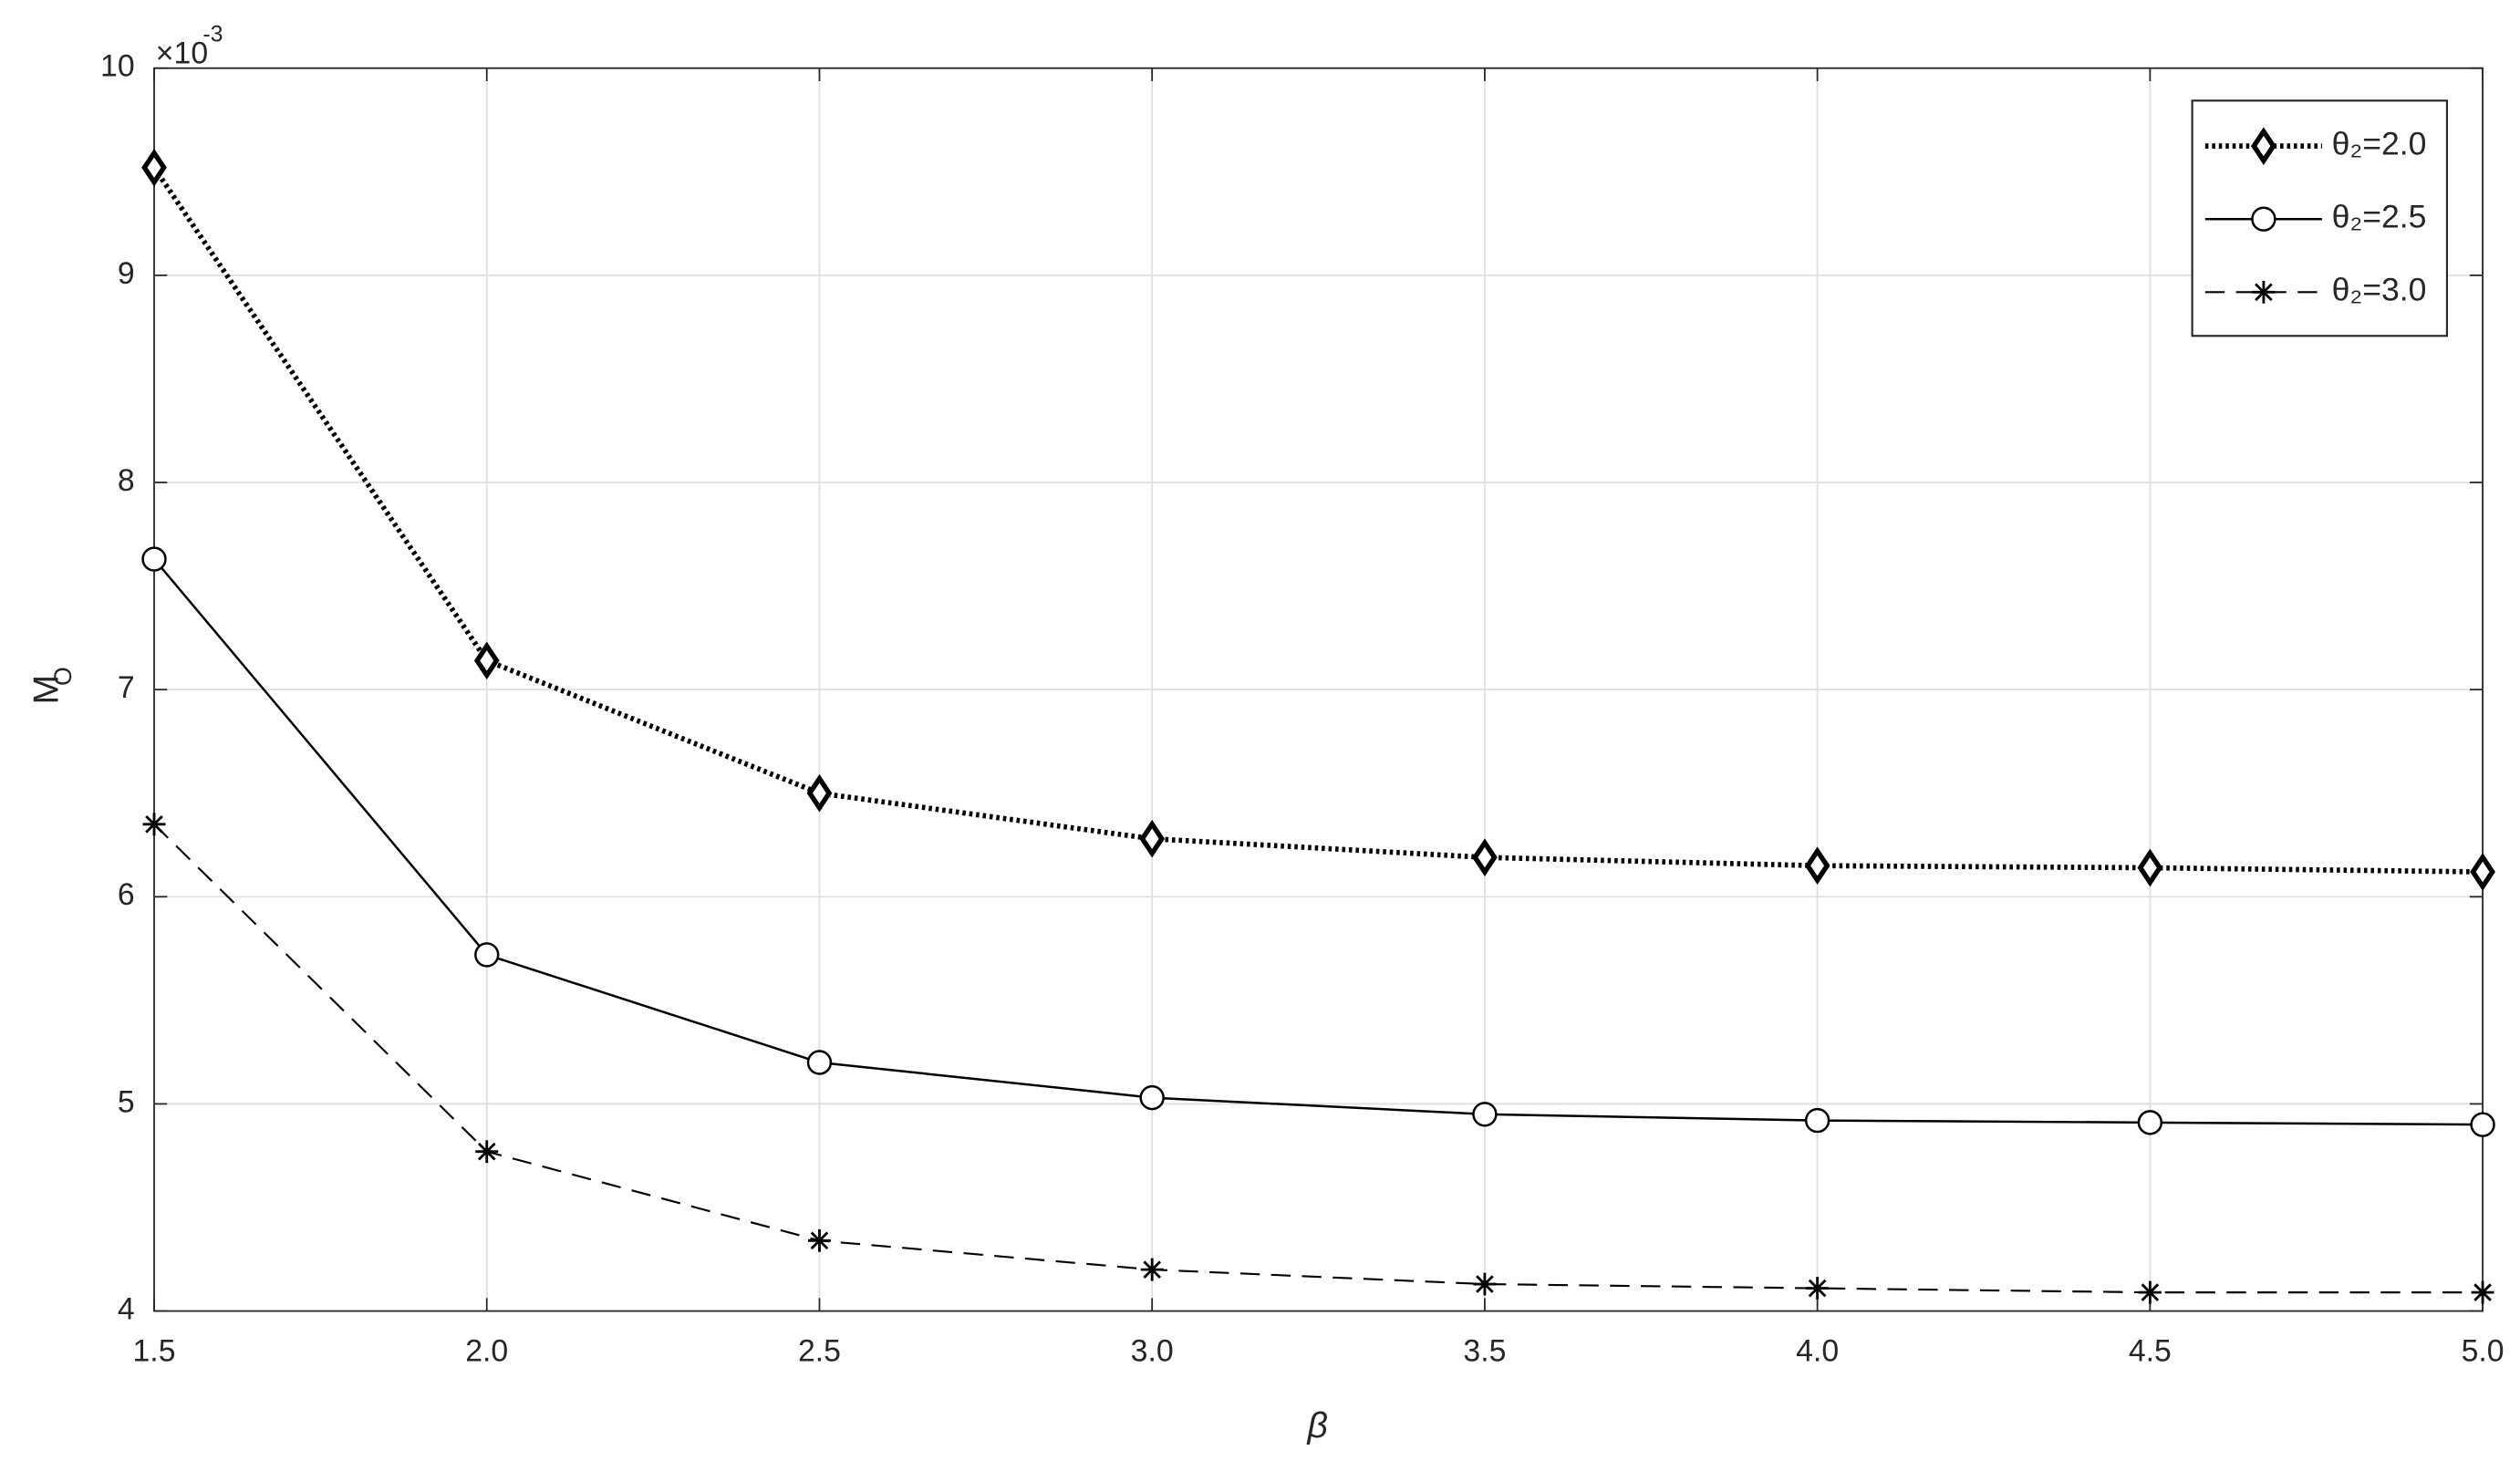 The image size is (2520, 1461). Describe the element at coordinates (820, 1351) in the screenshot. I see `x-tick-label: 2.5` at that location.